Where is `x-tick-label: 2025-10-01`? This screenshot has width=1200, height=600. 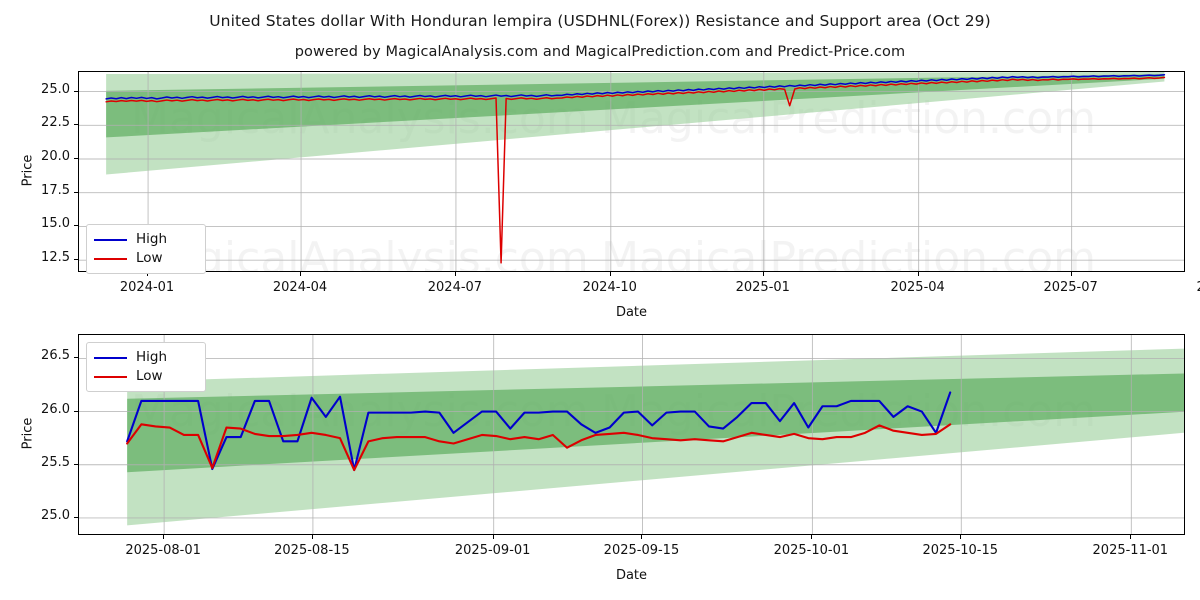 x-tick-label: 2025-10-01 is located at coordinates (811, 550).